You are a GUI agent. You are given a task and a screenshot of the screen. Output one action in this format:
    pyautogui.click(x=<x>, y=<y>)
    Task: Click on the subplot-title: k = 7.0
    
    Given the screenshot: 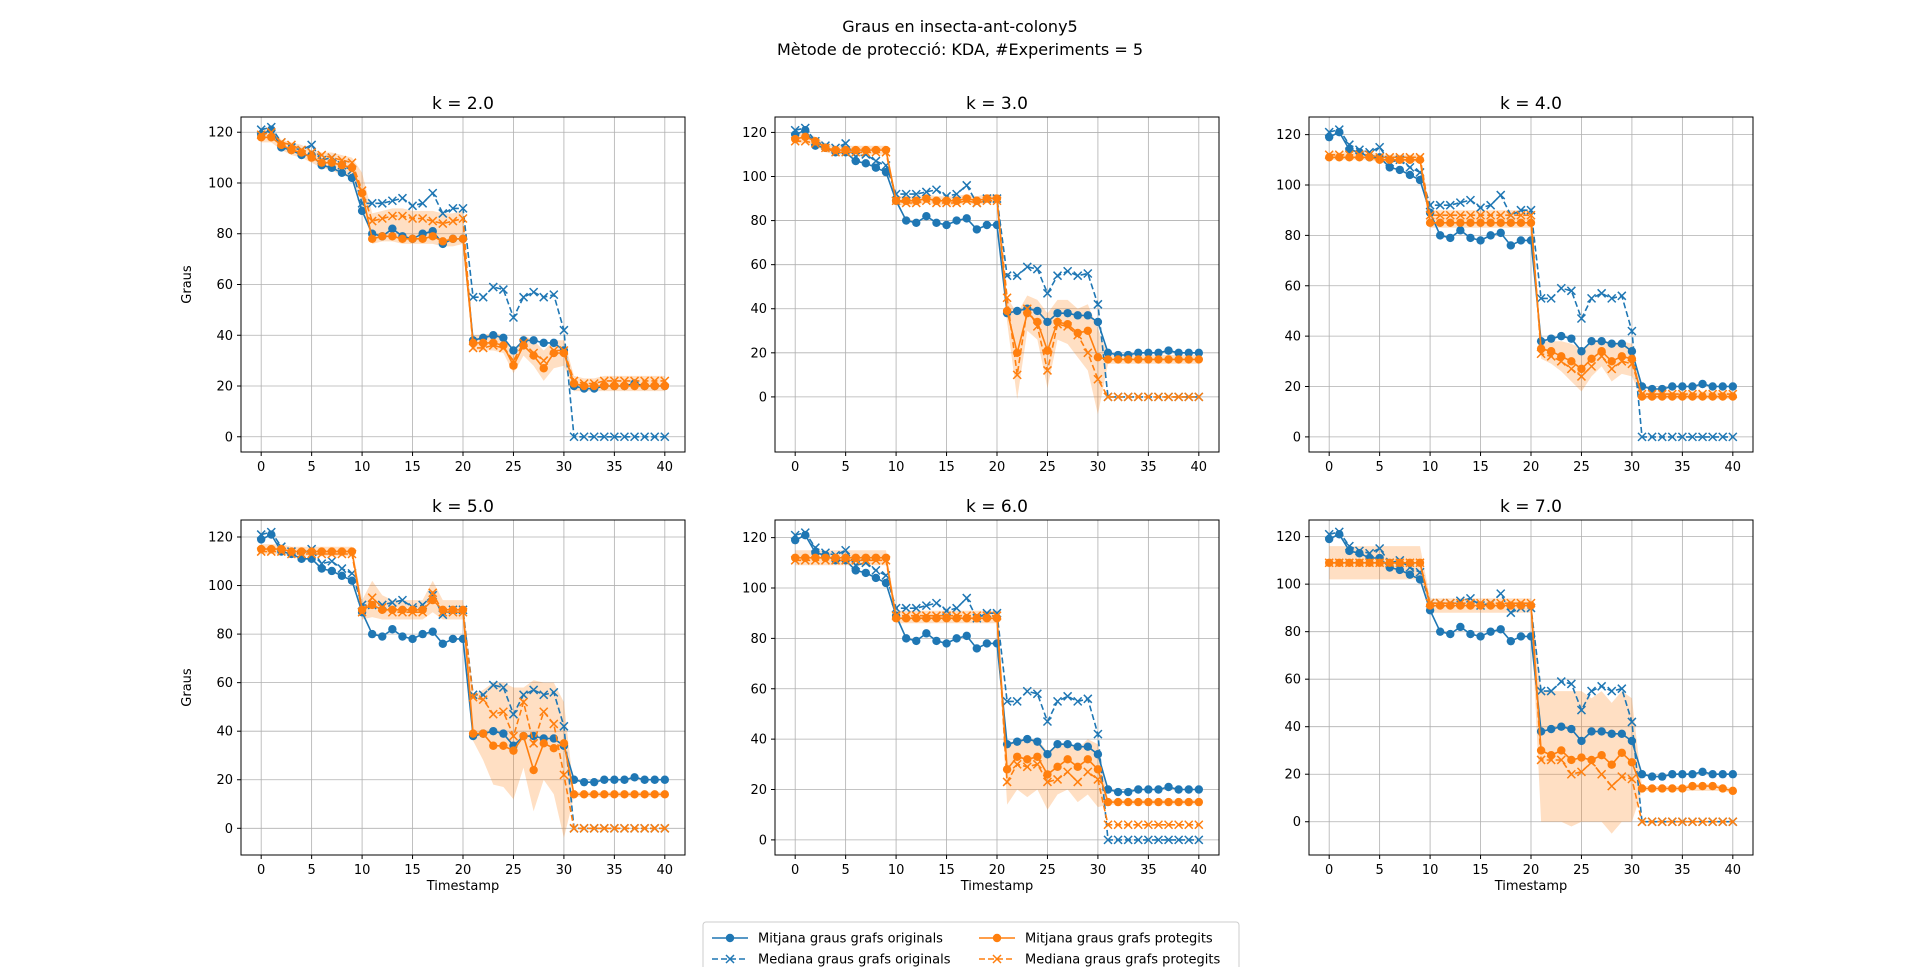 What is the action you would take?
    pyautogui.click(x=1531, y=507)
    